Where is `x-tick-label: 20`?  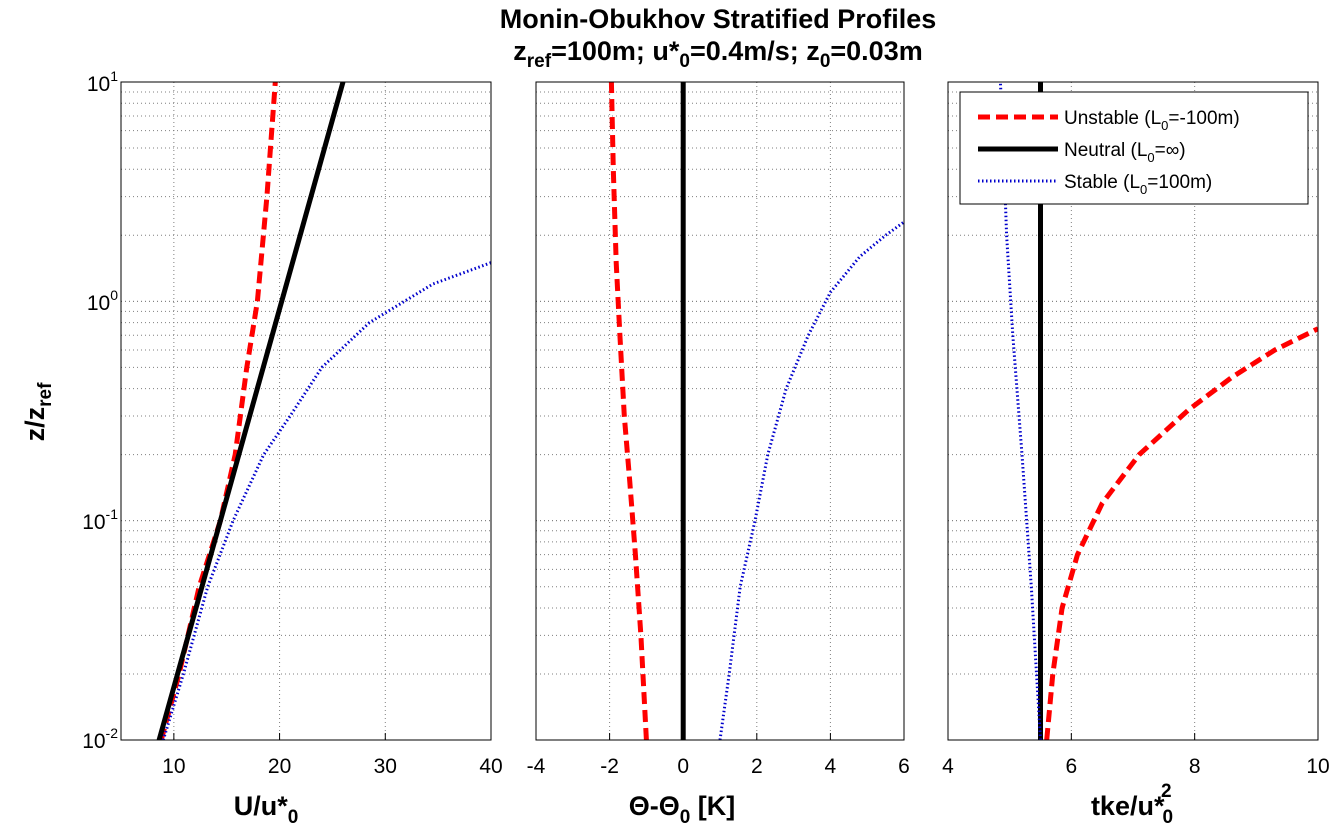
x-tick-label: 20 is located at coordinates (279, 766).